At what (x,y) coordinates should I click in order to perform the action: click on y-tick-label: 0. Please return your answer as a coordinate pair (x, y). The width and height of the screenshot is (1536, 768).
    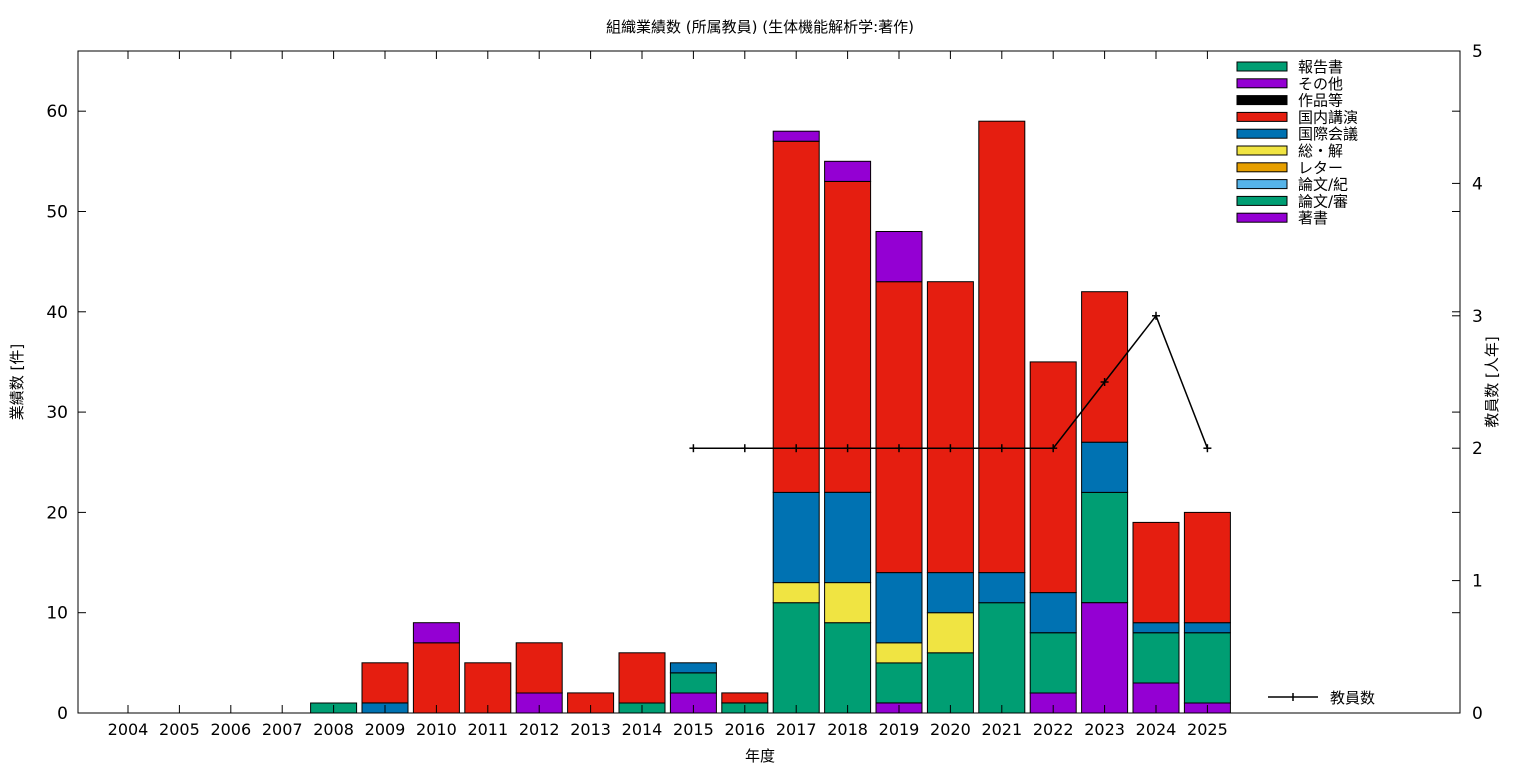
    Looking at the image, I should click on (62, 714).